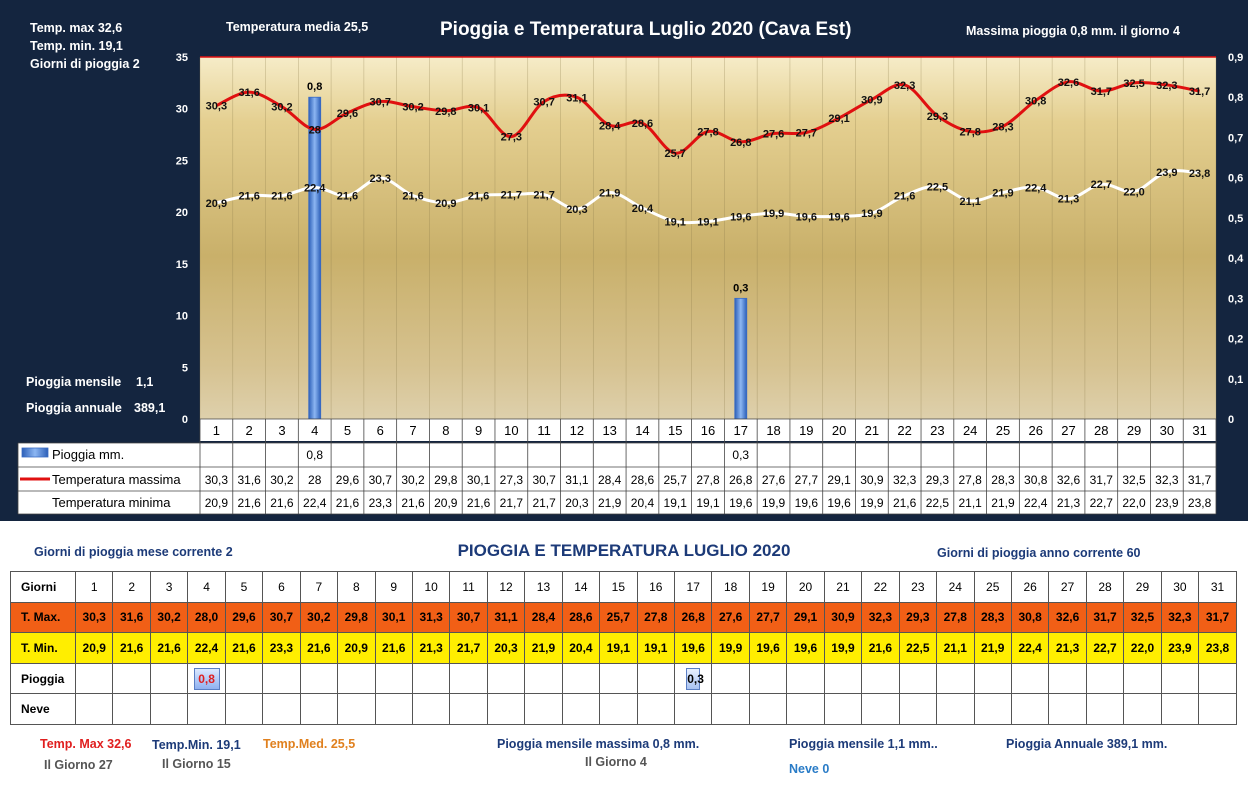  What do you see at coordinates (806, 134) in the screenshot?
I see `max-temp-label: 27,7` at bounding box center [806, 134].